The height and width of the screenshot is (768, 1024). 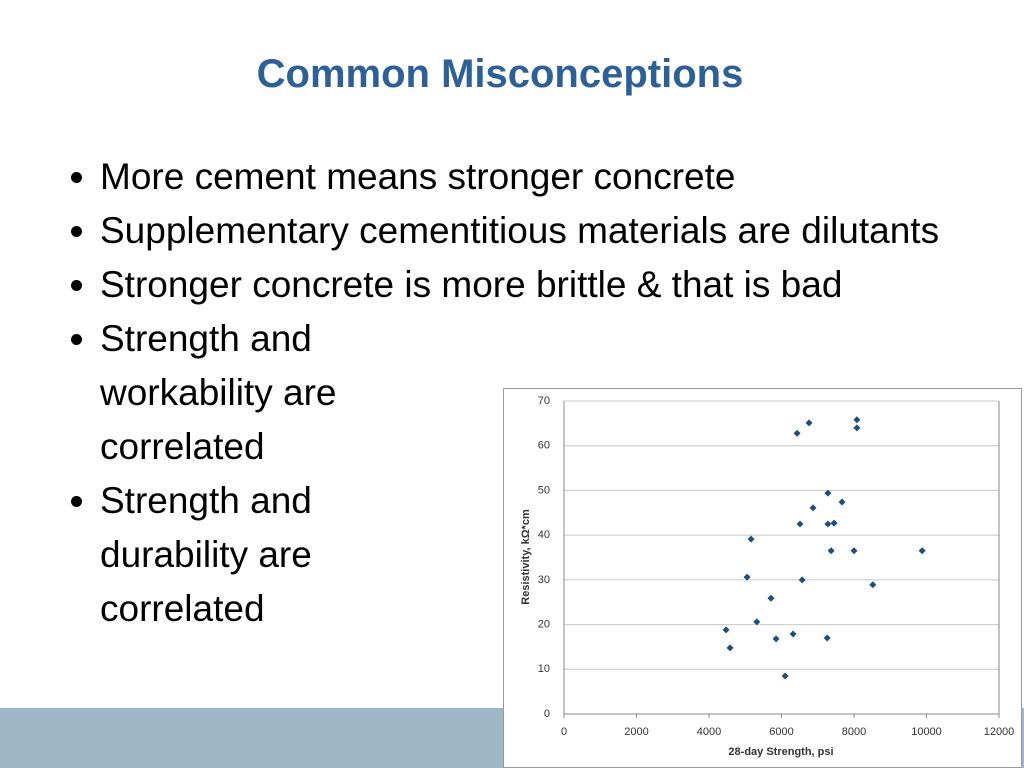 I want to click on bullet: Strength and durability are correlated, so click(x=250, y=555).